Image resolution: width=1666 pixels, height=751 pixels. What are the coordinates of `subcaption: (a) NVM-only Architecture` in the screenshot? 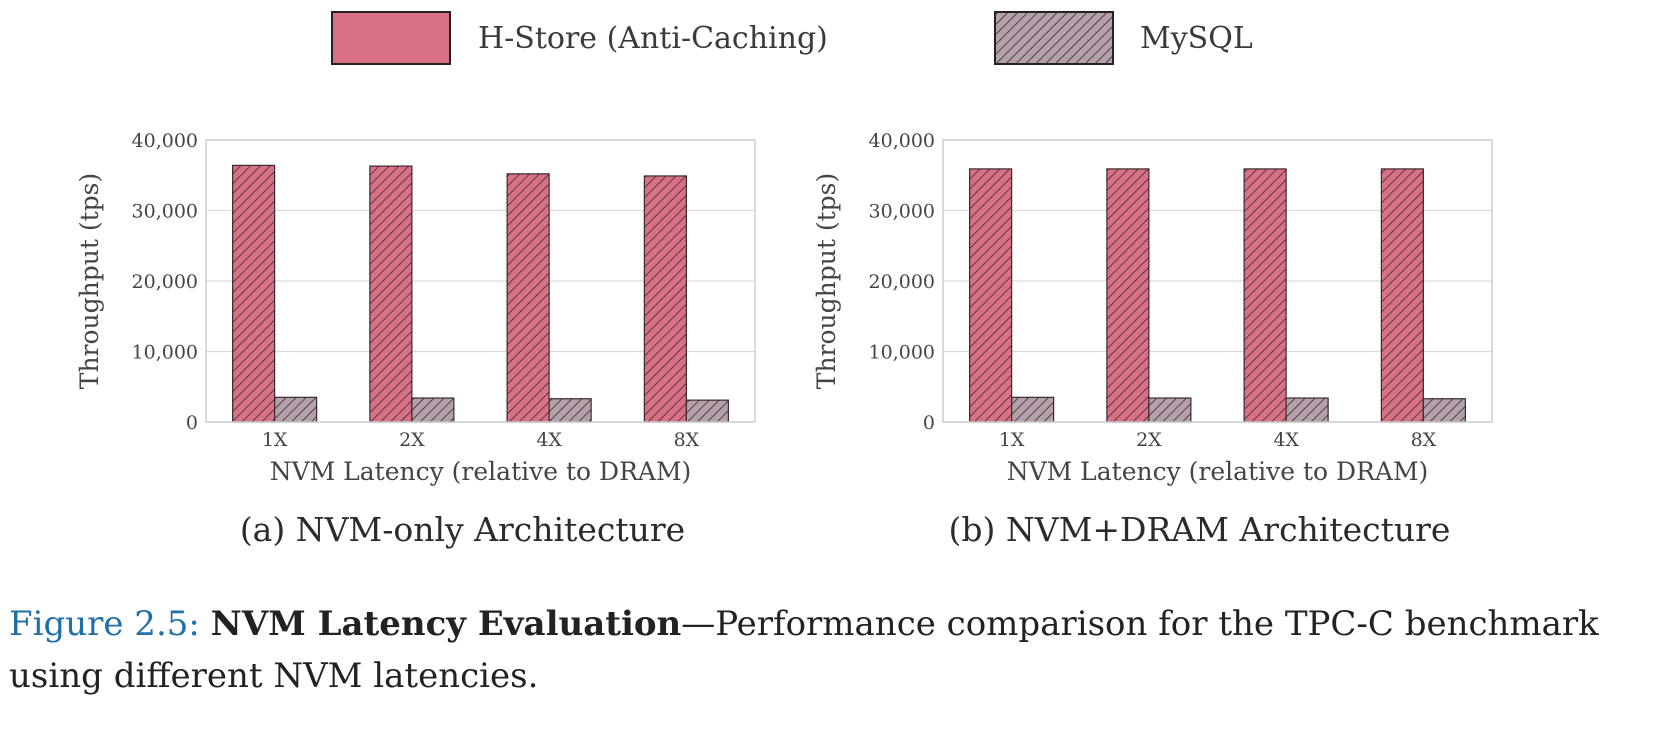 It's located at (462, 529).